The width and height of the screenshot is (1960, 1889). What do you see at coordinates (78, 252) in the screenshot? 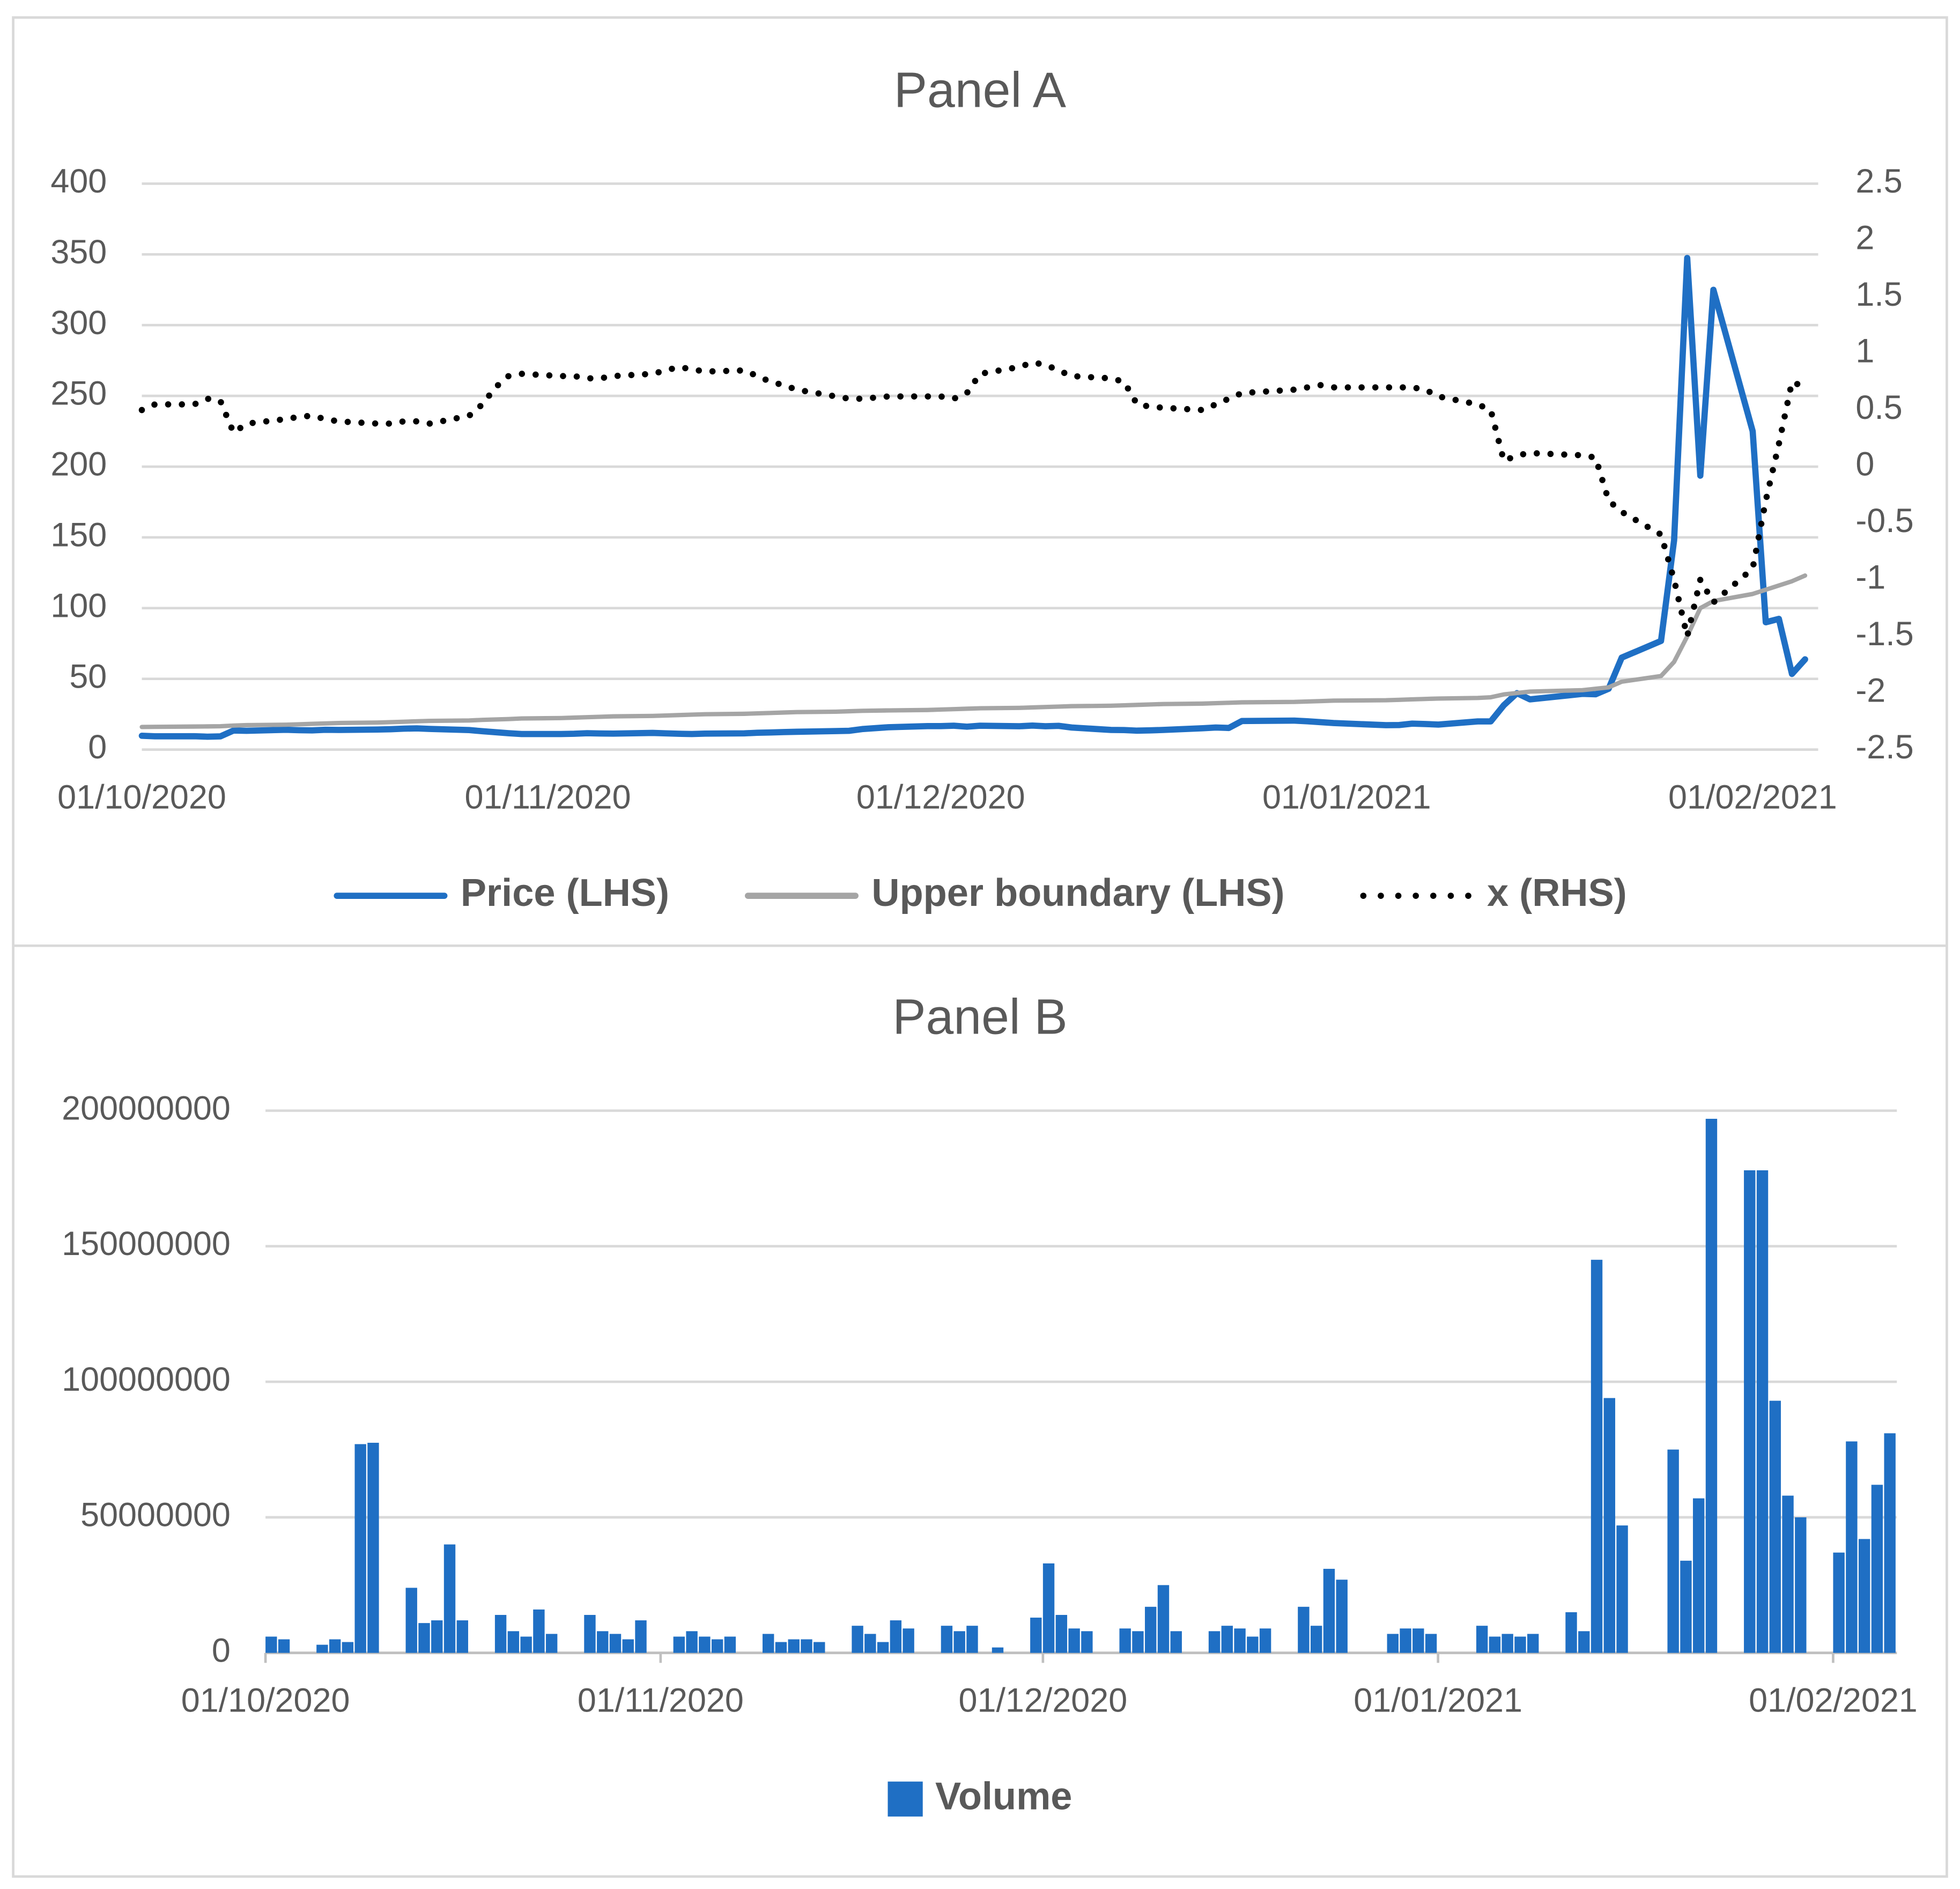
I see `y-tick-label: 350` at bounding box center [78, 252].